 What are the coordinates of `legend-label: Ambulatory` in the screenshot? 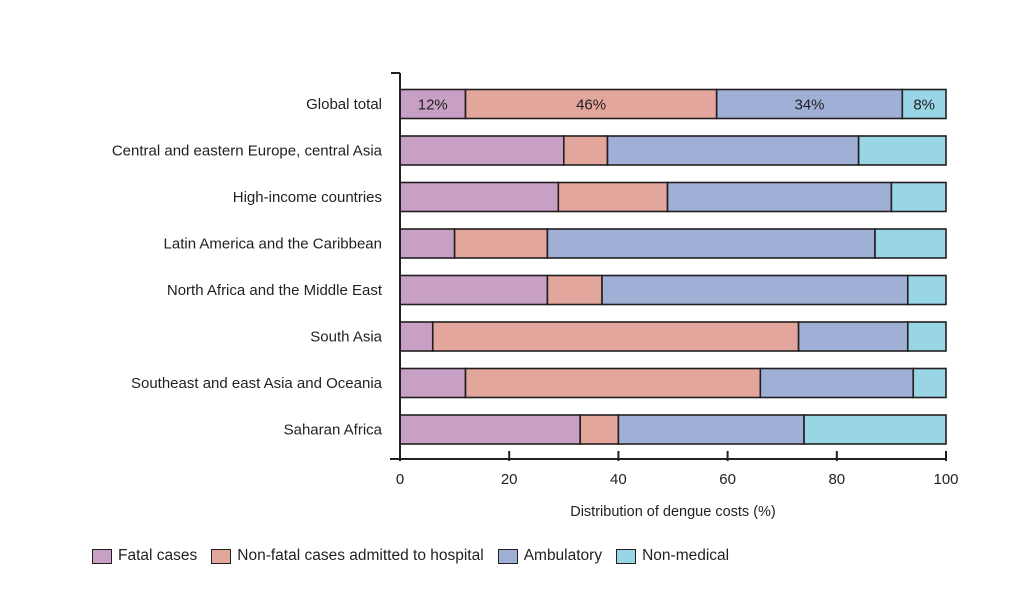 It's located at (563, 555).